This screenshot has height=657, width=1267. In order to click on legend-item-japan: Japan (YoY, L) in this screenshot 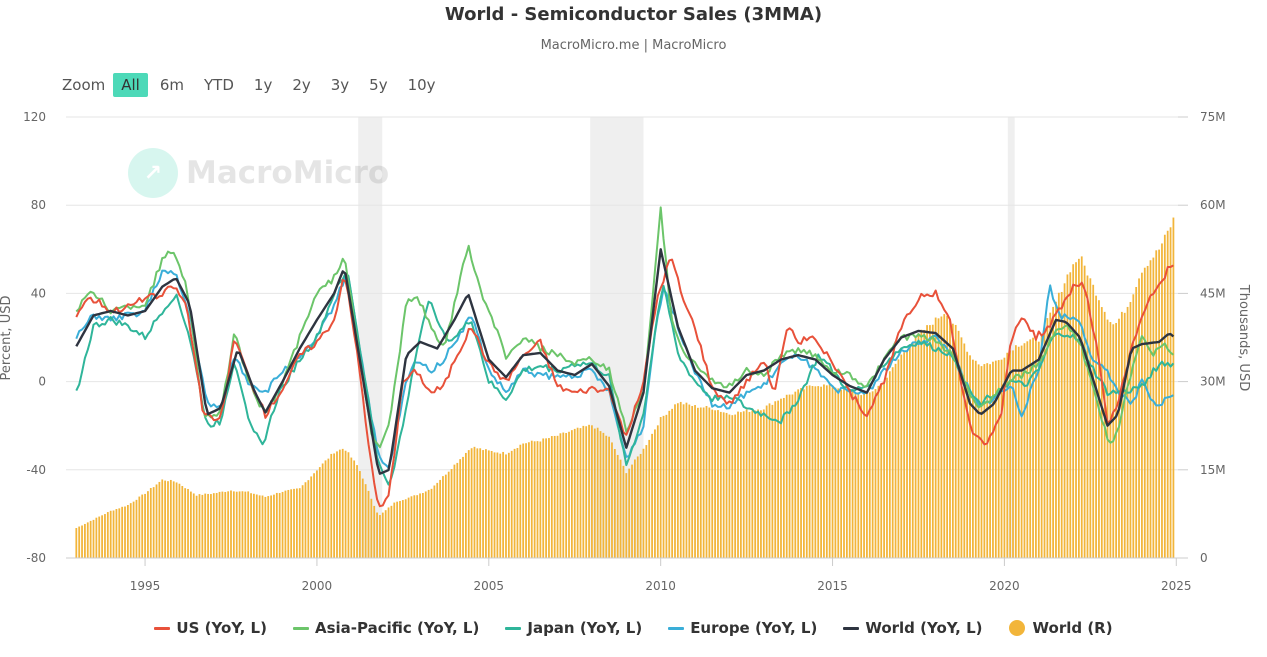, I will do `click(573, 628)`.